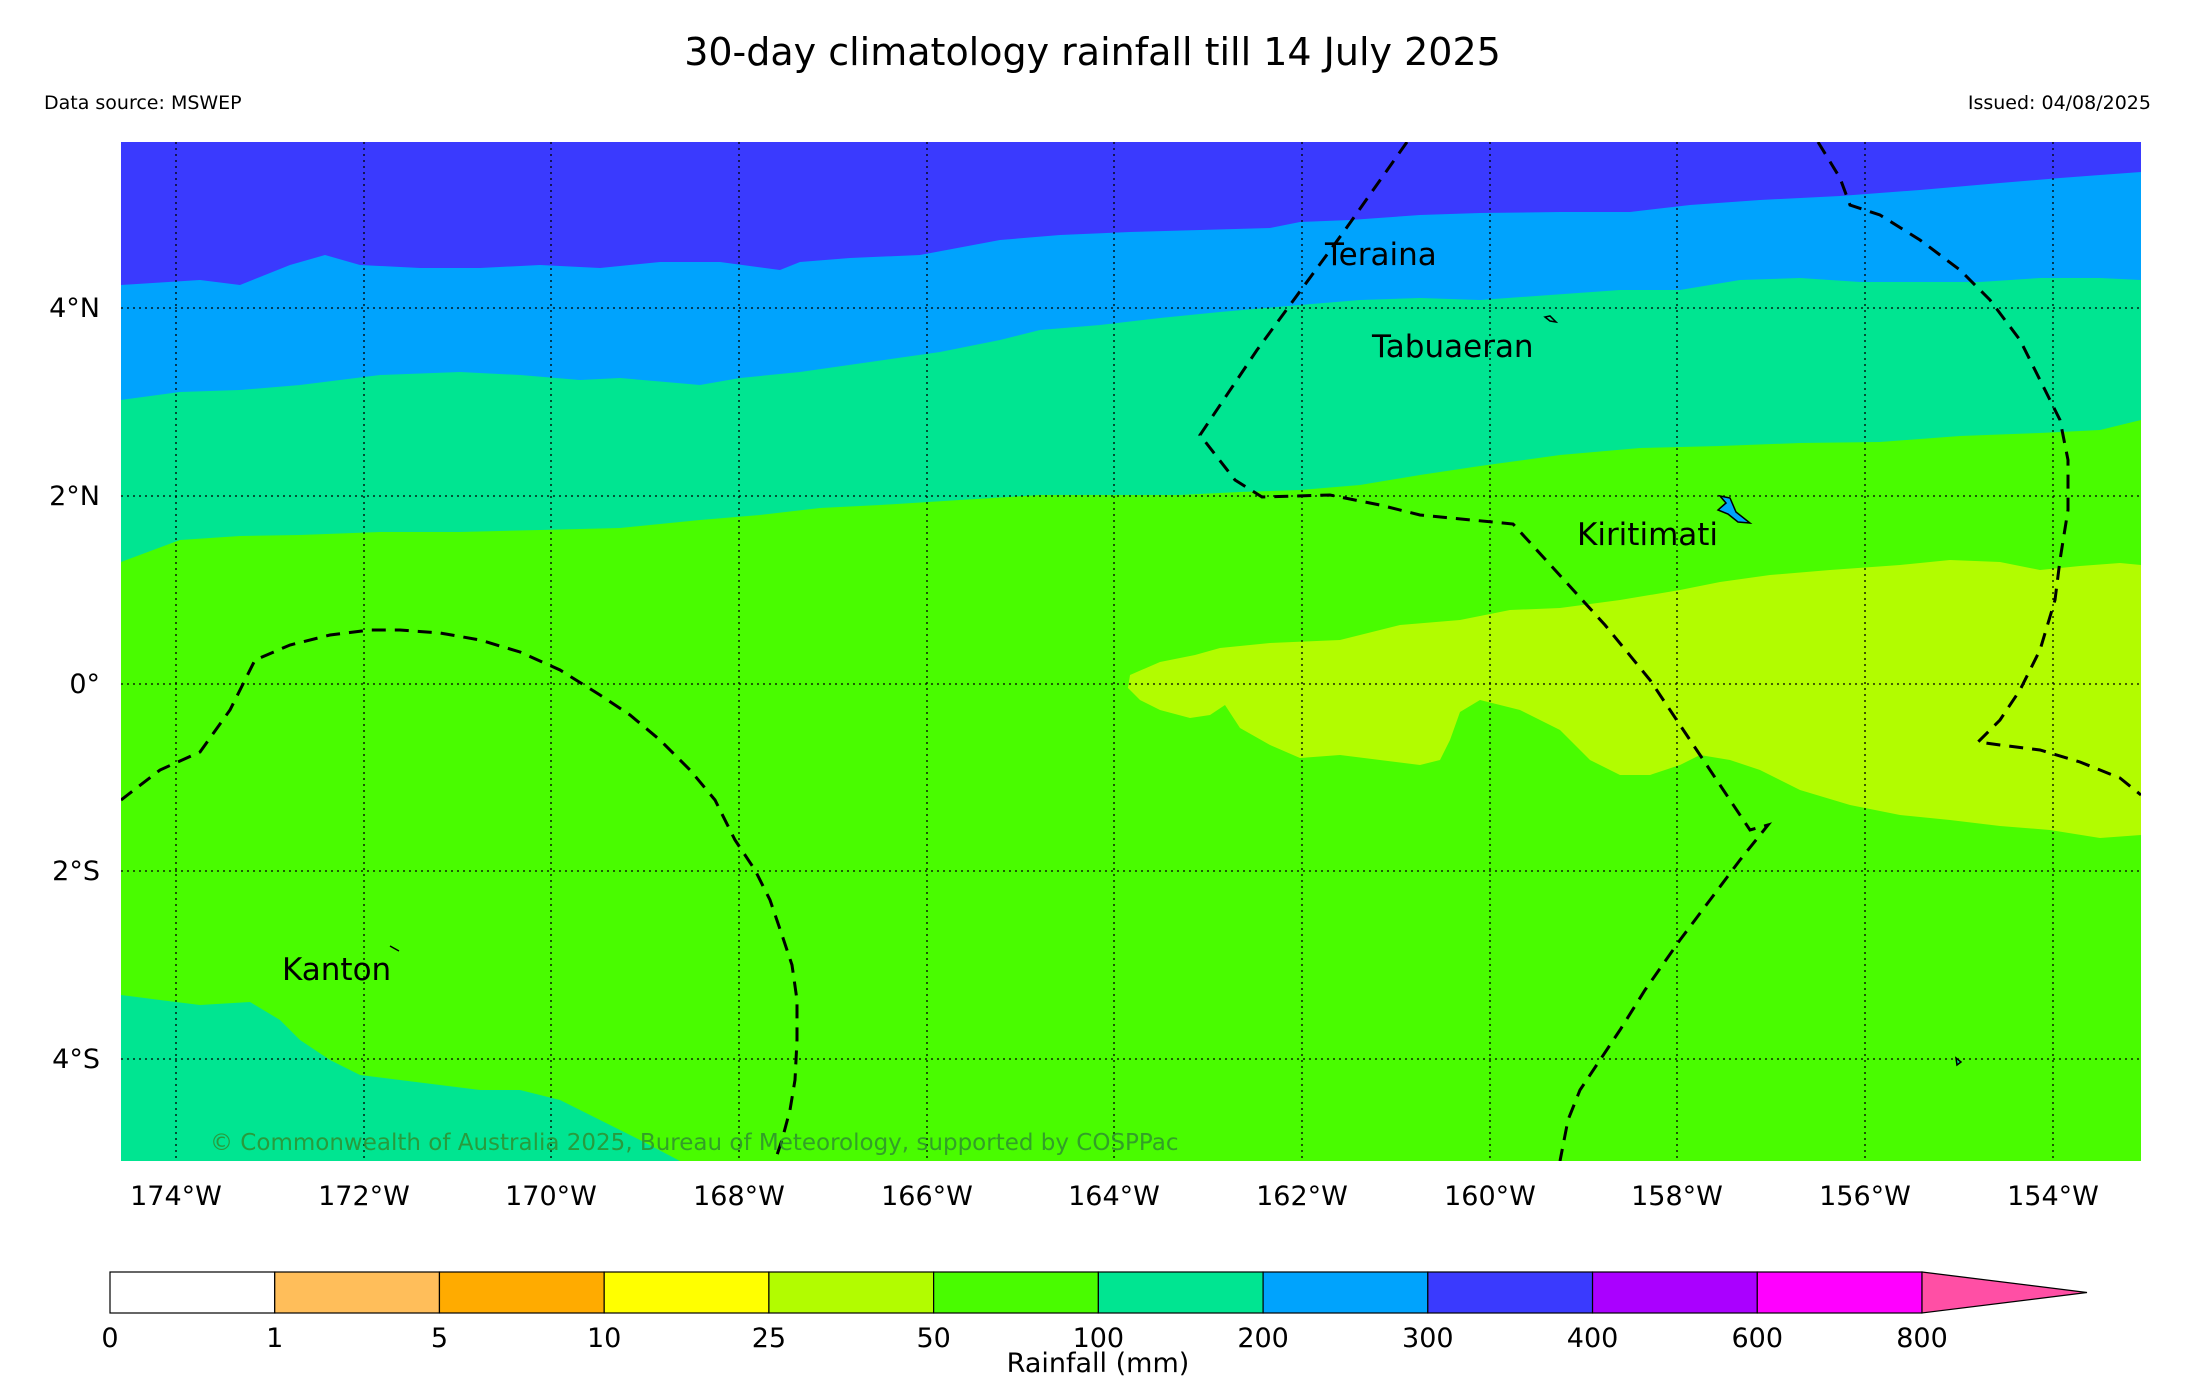  I want to click on colorbar-tick-label: 10, so click(604, 1338).